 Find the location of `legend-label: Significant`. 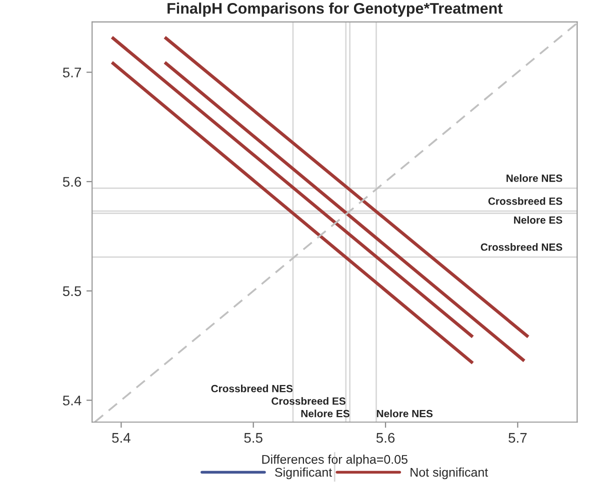

legend-label: Significant is located at coordinates (303, 474).